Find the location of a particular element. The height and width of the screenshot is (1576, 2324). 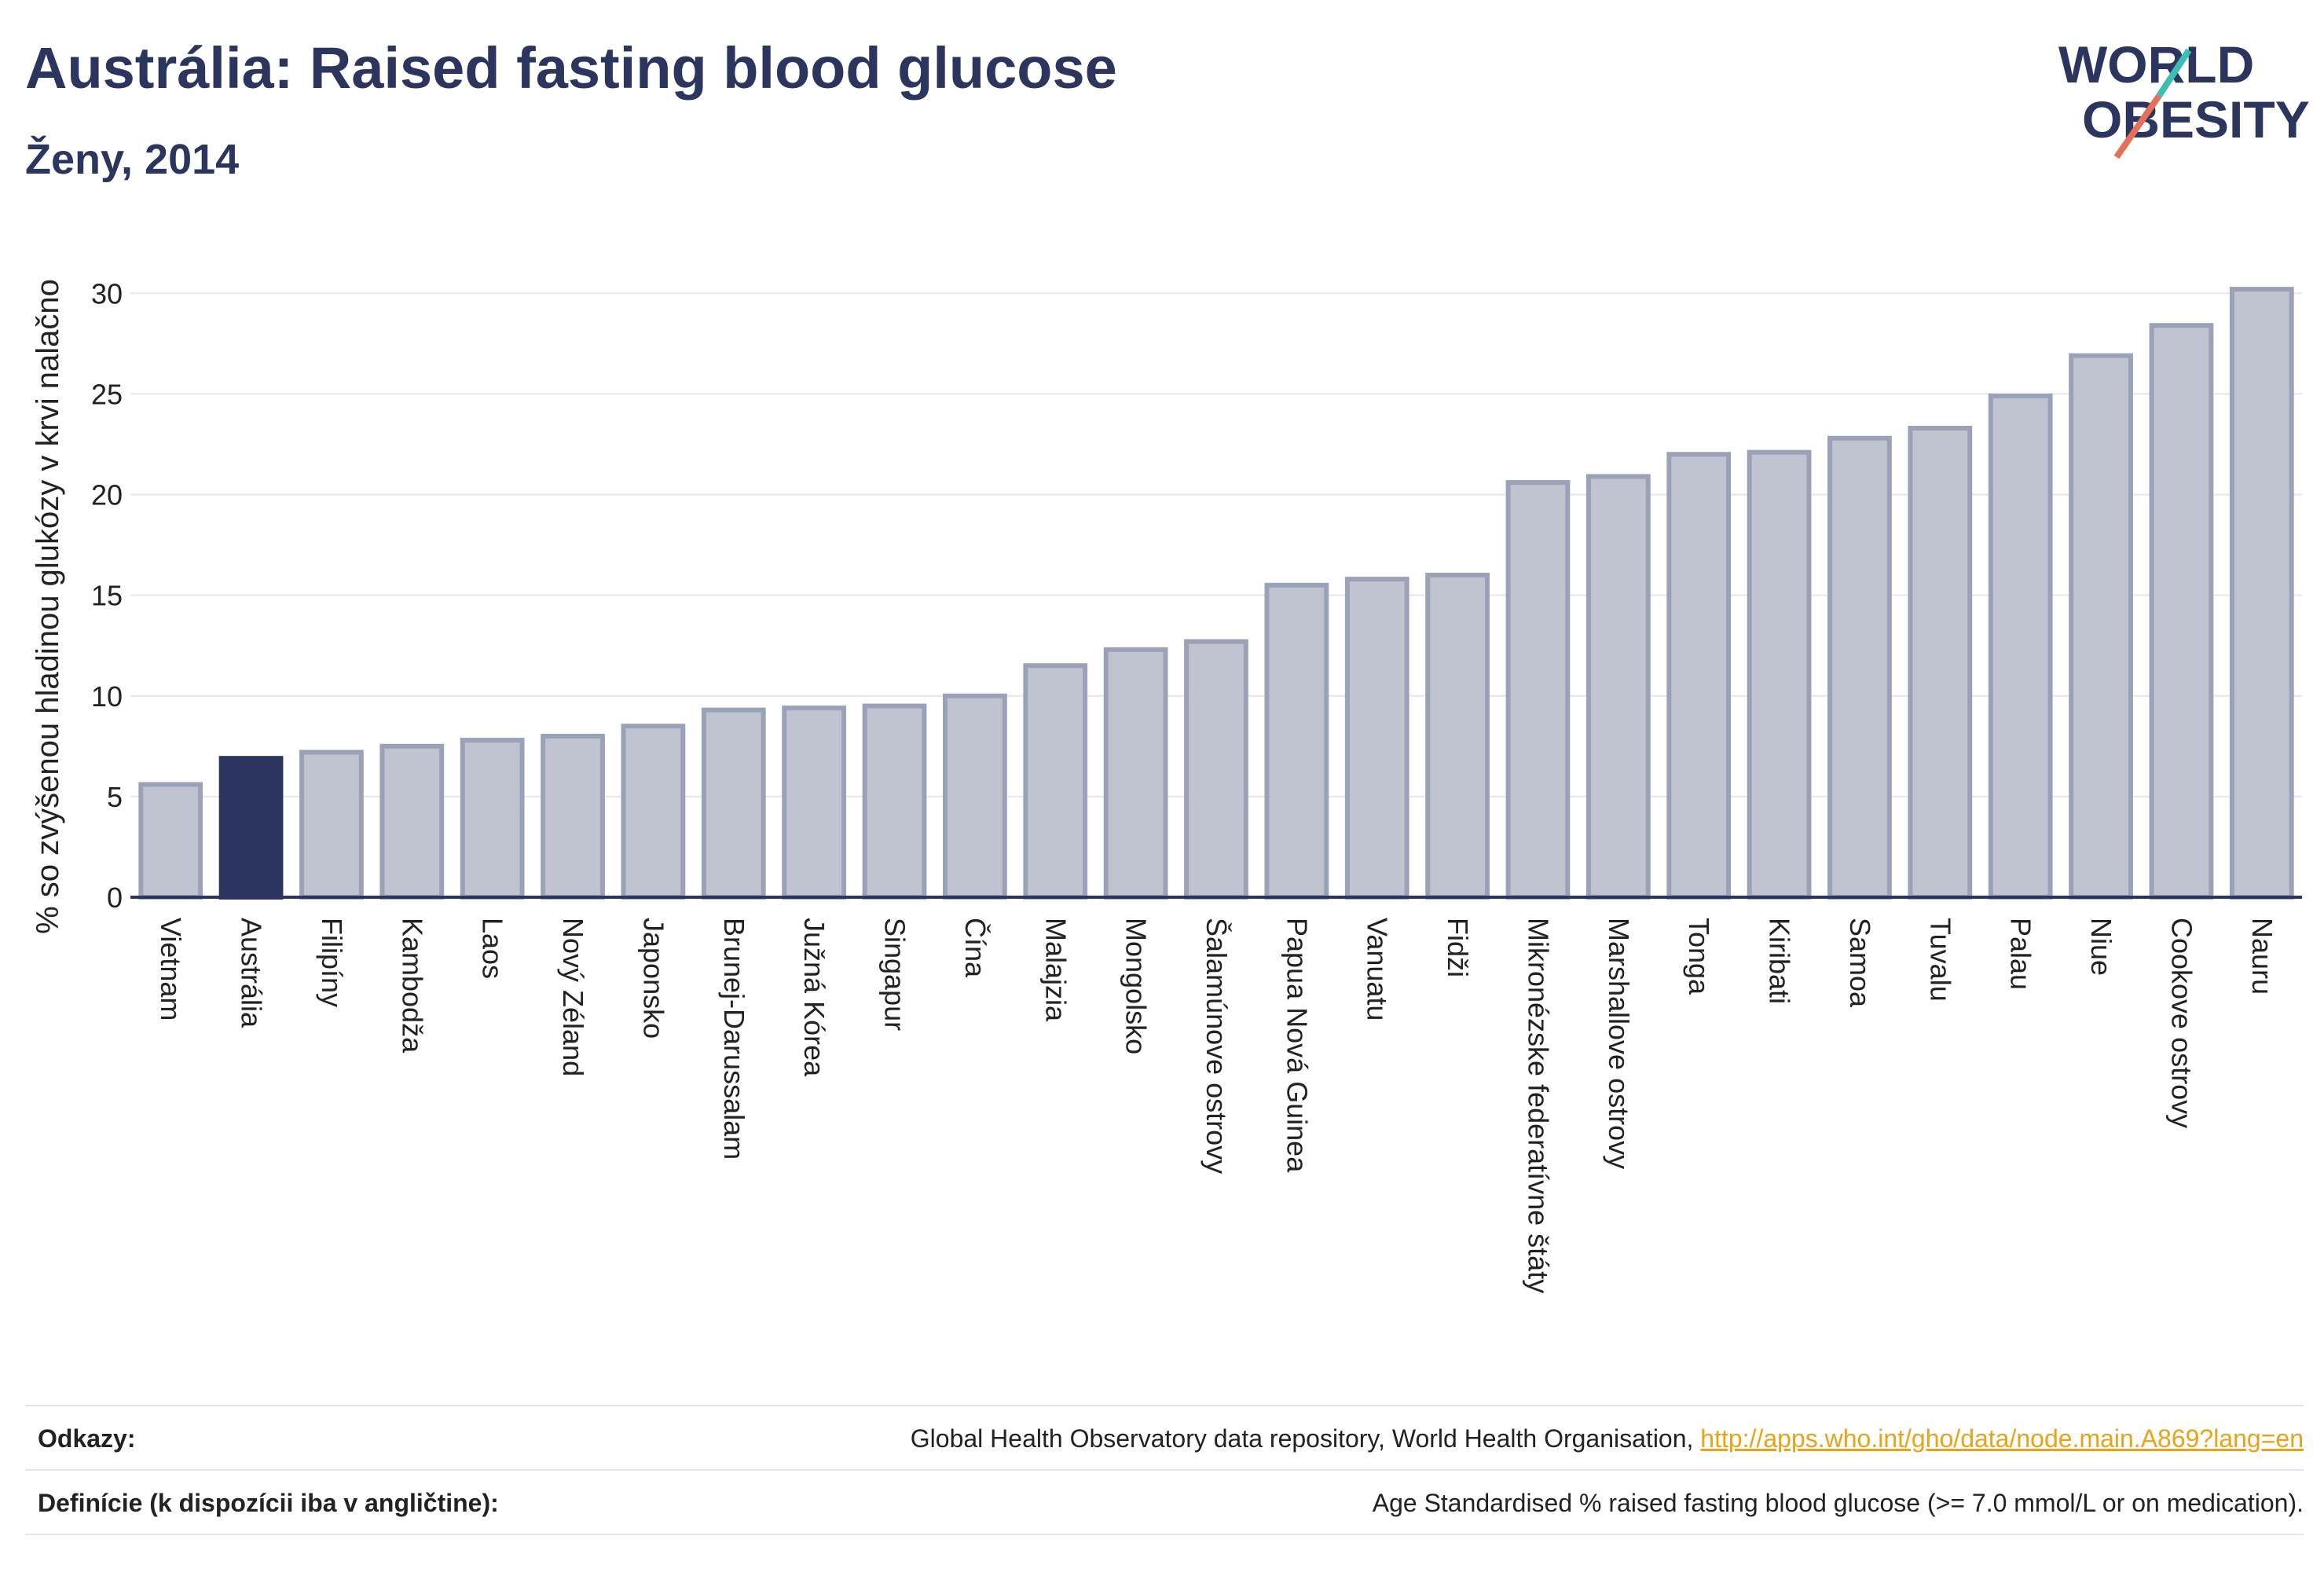

y-tick-label: 0 is located at coordinates (115, 897).